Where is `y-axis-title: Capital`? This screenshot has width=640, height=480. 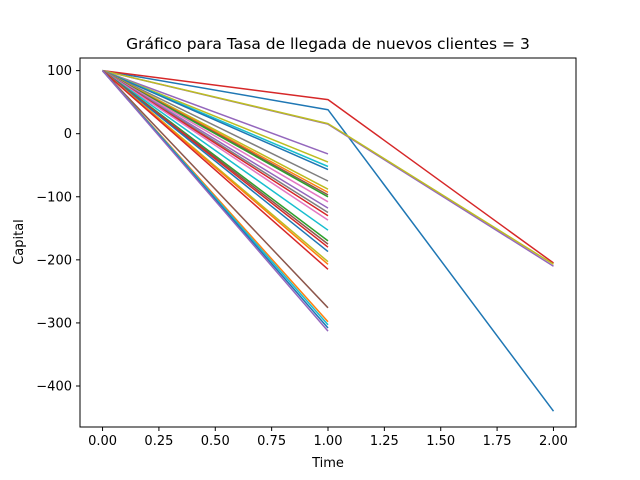 y-axis-title: Capital is located at coordinates (19, 242).